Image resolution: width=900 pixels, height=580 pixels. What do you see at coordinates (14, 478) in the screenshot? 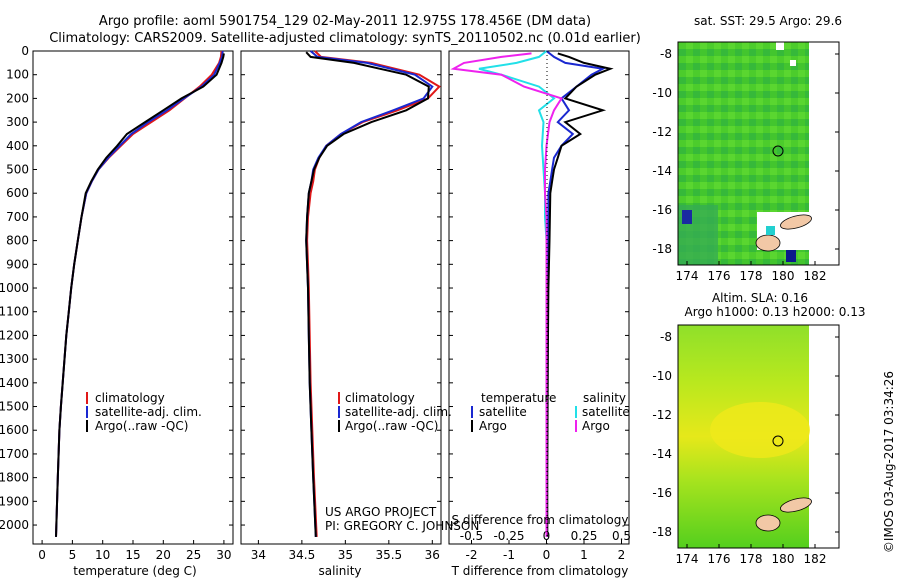
I see `depth-tick-label: 1800` at bounding box center [14, 478].